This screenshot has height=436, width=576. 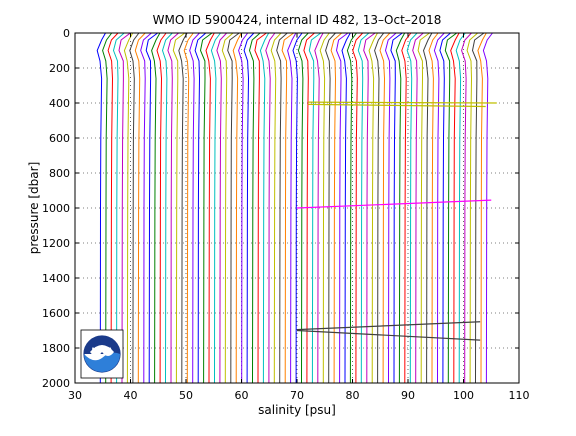 I want to click on y-tick-label: 600, so click(x=59, y=138).